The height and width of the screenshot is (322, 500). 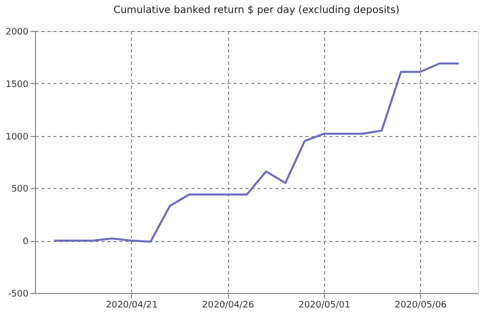 What do you see at coordinates (228, 305) in the screenshot?
I see `x-tick-label: 2020/04/26` at bounding box center [228, 305].